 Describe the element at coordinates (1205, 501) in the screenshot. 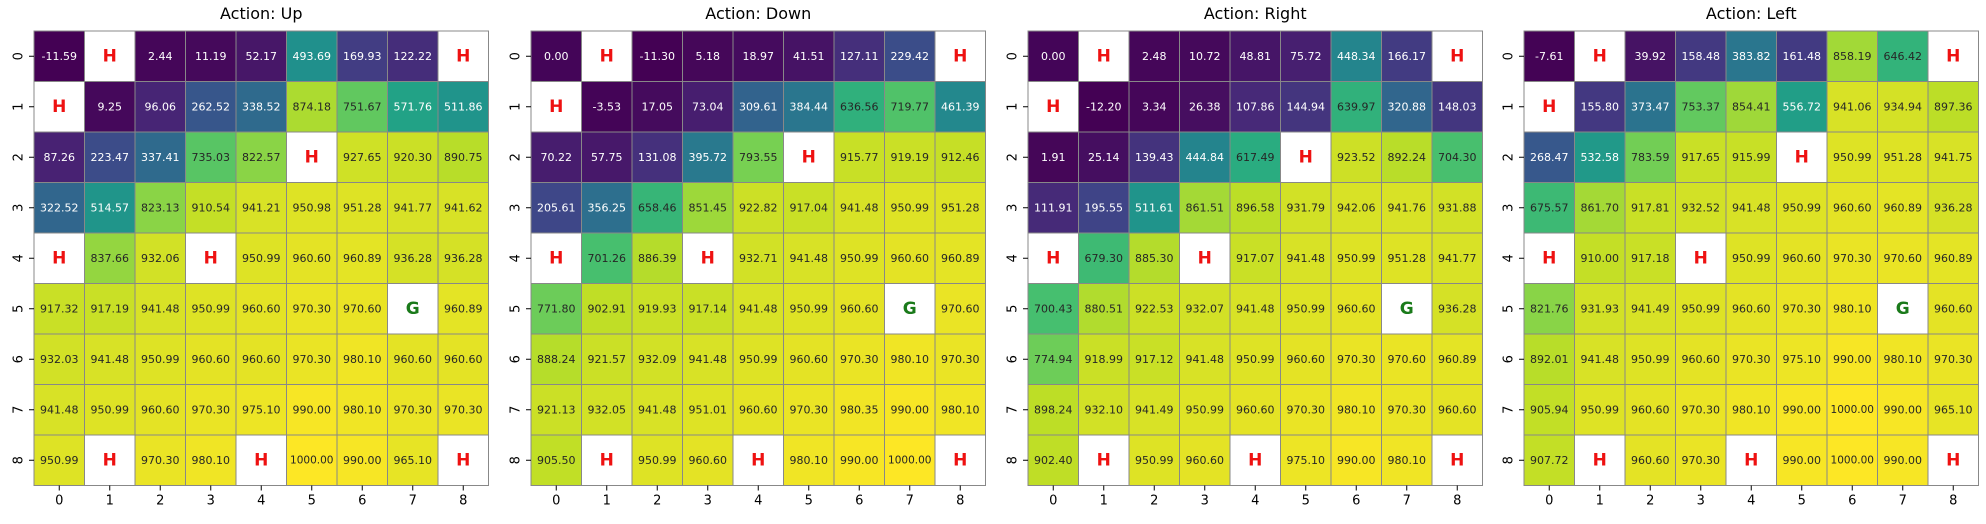

I see `x-tick-label: 3` at that location.